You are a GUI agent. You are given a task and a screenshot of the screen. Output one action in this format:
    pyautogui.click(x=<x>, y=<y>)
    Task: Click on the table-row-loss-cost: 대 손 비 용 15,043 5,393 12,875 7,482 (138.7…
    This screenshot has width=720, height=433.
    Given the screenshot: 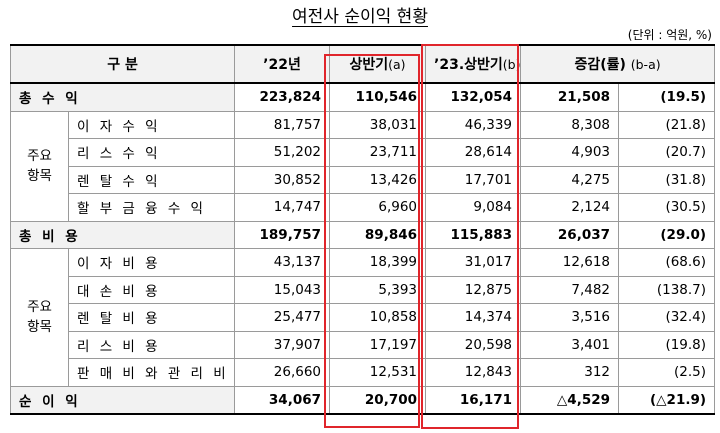 What is the action you would take?
    pyautogui.click(x=363, y=289)
    